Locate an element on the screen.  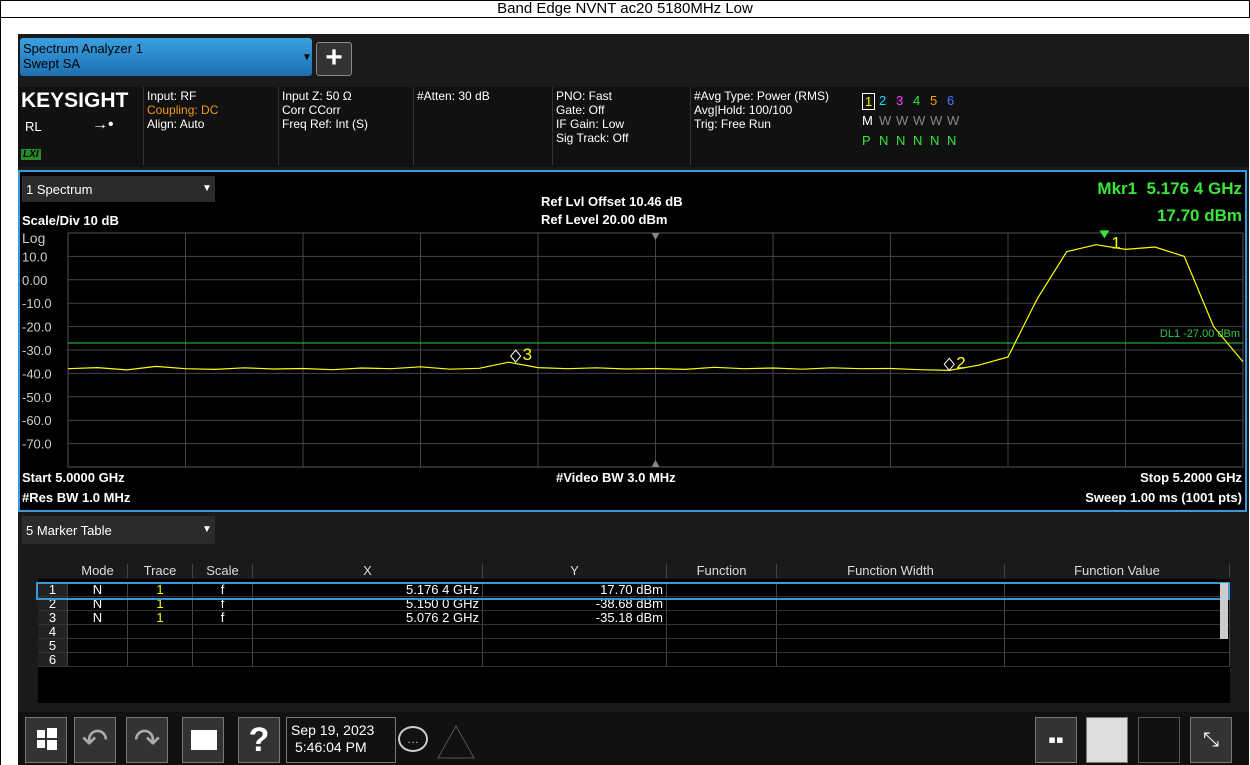
y-tick-label: -50.0 is located at coordinates (37, 397).